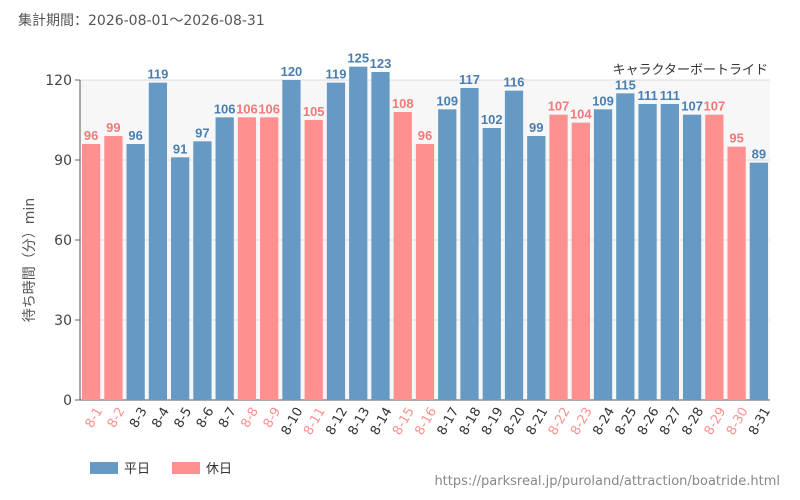 The width and height of the screenshot is (800, 500). What do you see at coordinates (515, 421) in the screenshot?
I see `x-tick-label: 8-20` at bounding box center [515, 421].